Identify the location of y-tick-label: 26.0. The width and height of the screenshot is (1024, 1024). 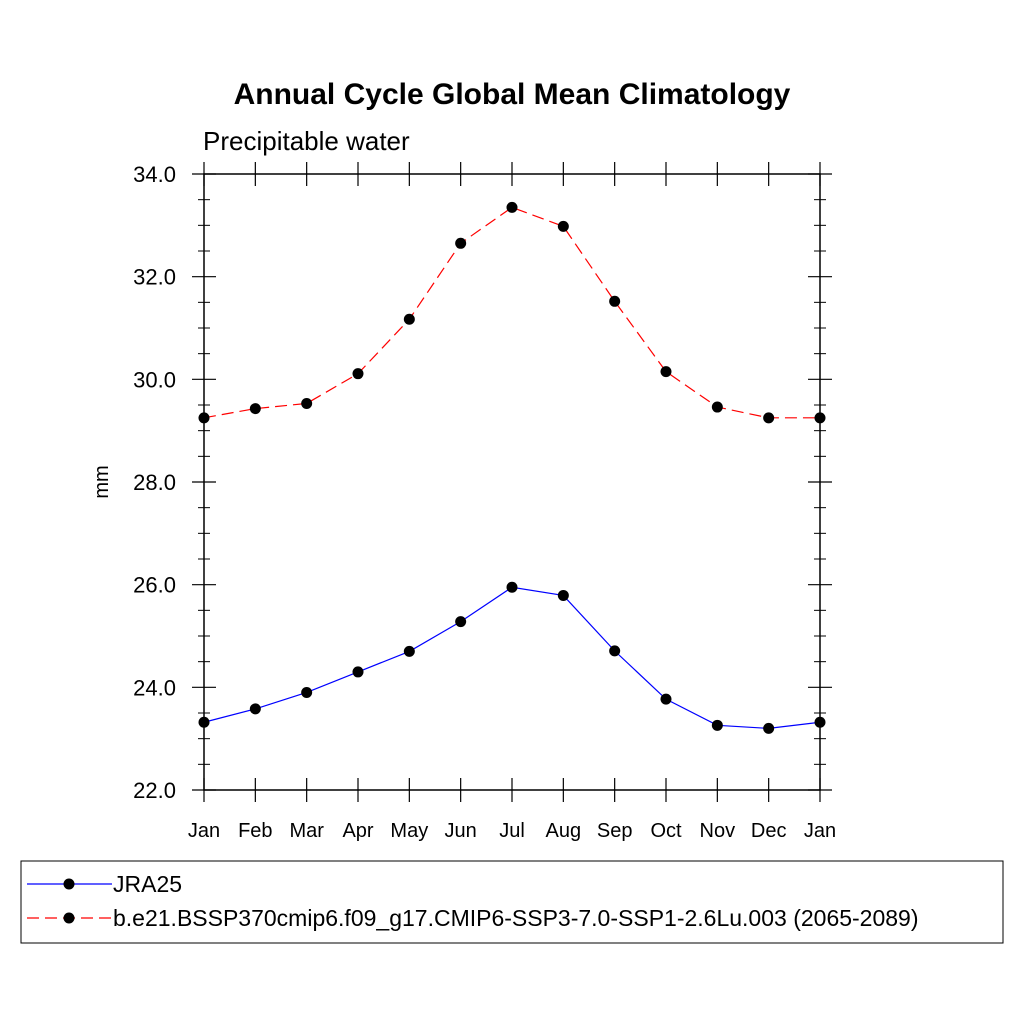
(154, 585).